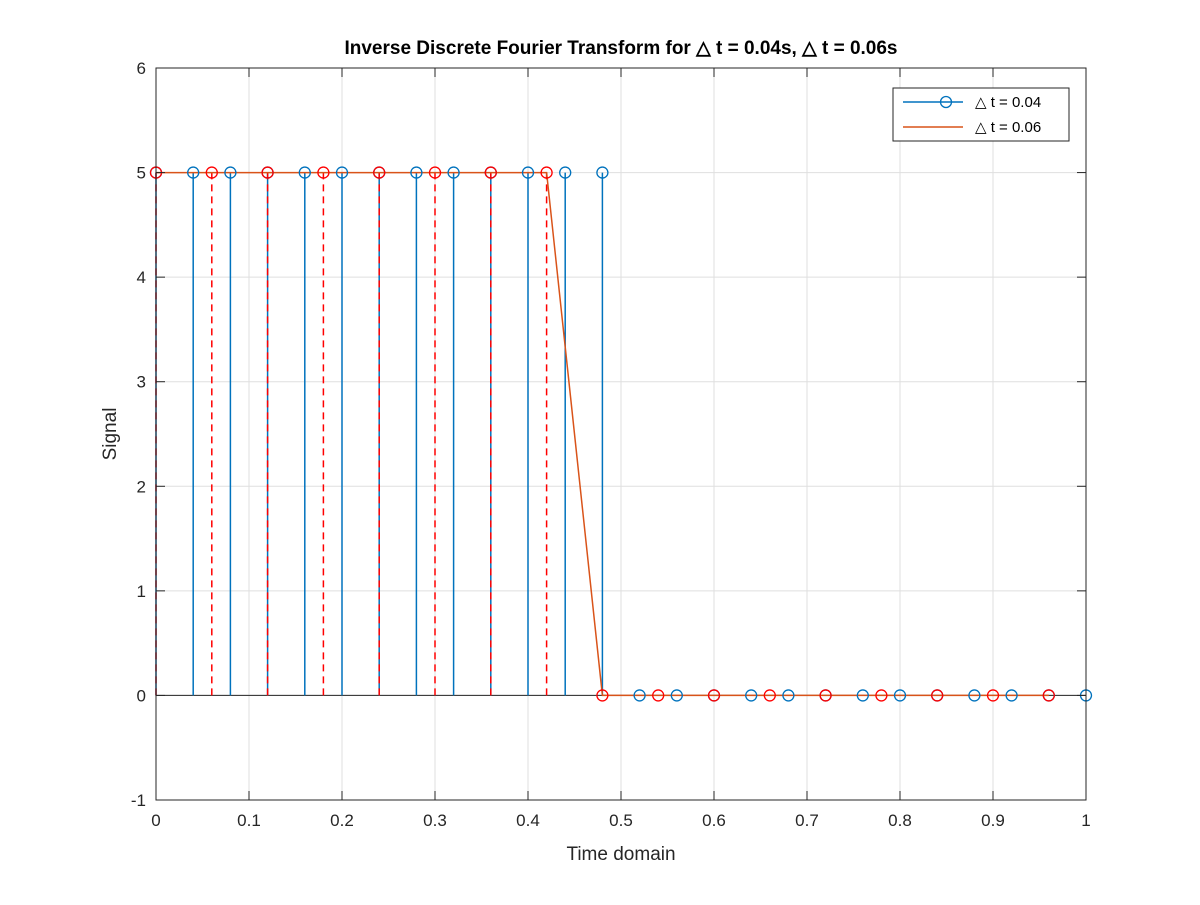 The width and height of the screenshot is (1200, 905). What do you see at coordinates (993, 820) in the screenshot?
I see `x-tick-label: 0.9` at bounding box center [993, 820].